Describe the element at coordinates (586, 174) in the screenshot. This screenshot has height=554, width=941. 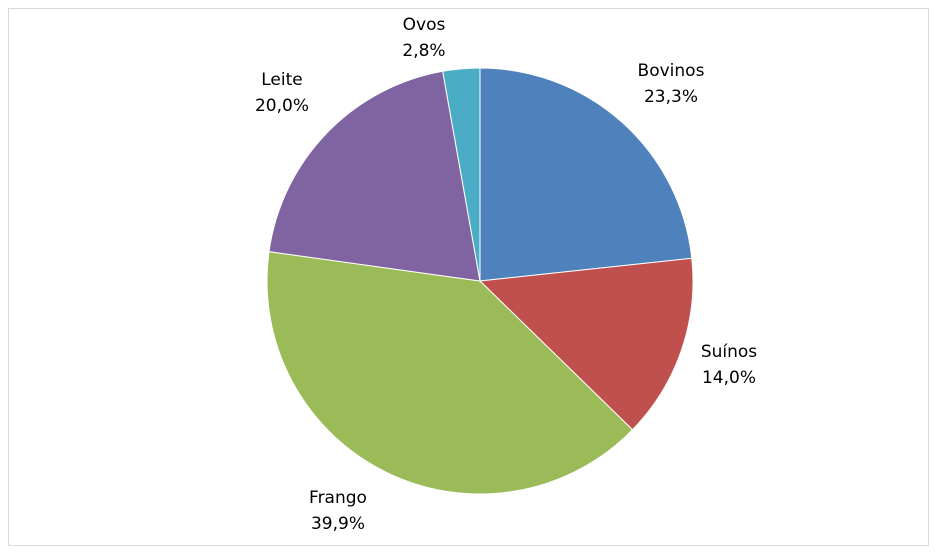
I see `pie-slice-bovinos` at that location.